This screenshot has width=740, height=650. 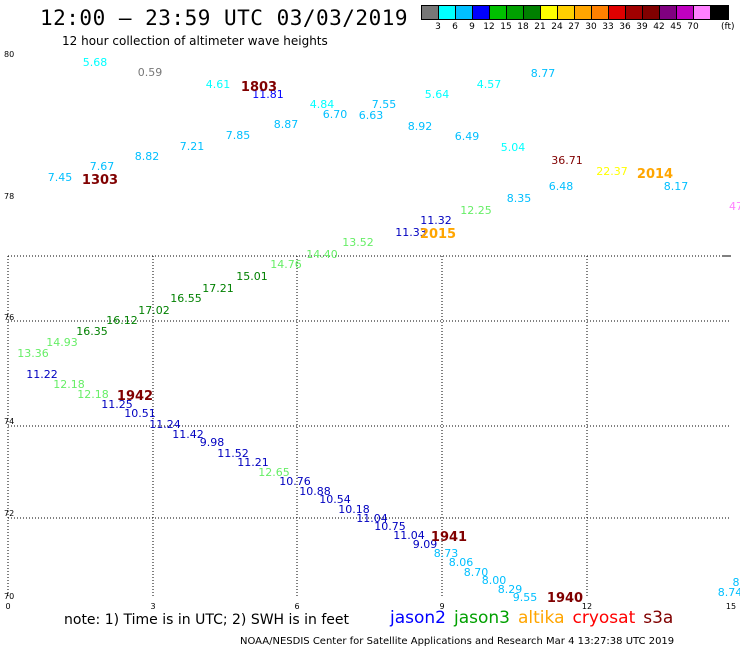 I want to click on satellite-legend: jason2 jason3 altika cryosat s3a, so click(x=535, y=618).